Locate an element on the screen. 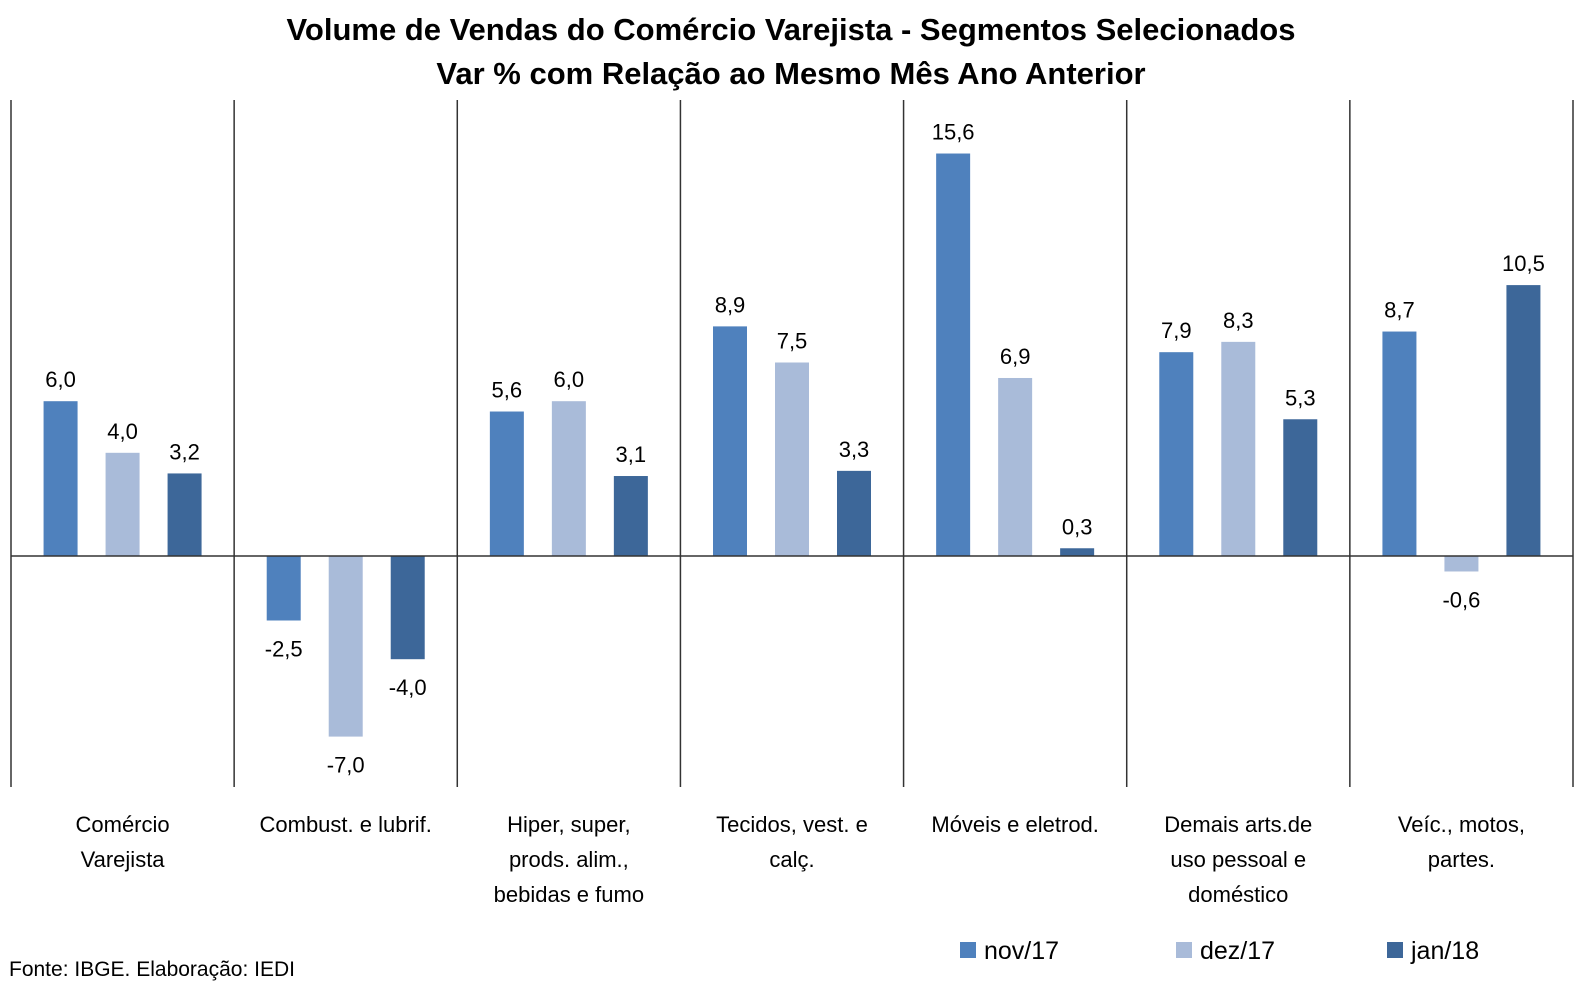 The image size is (1583, 988). data-label: -7,0 is located at coordinates (346, 765).